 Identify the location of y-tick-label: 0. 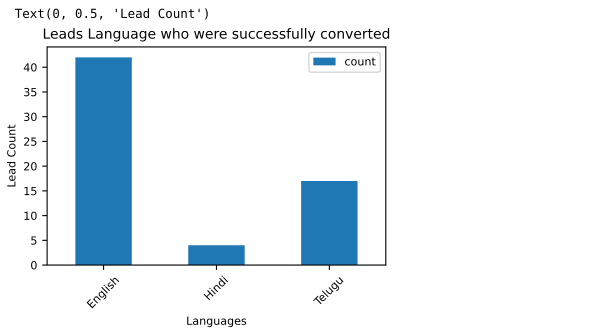
(34, 265).